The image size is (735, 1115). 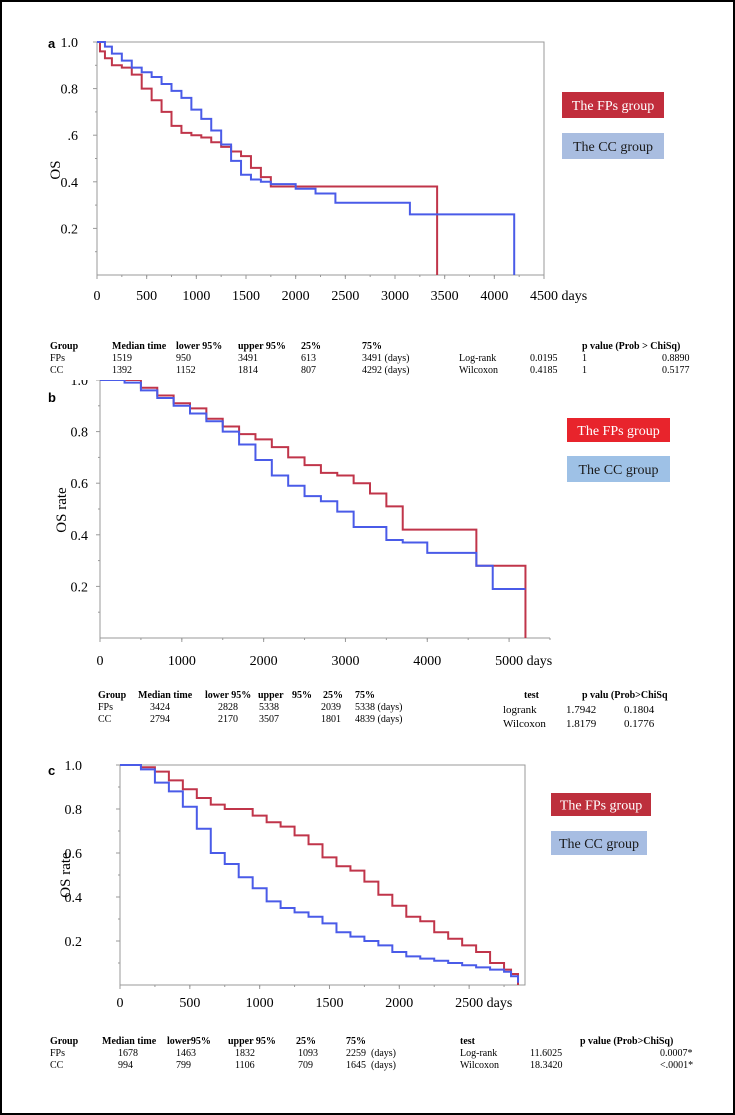 I want to click on x-tick-label: 500, so click(x=189, y=1003).